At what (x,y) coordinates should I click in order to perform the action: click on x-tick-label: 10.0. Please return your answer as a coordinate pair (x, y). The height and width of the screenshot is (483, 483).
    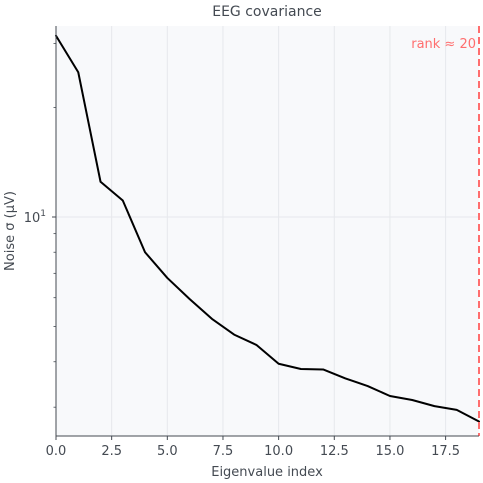
    Looking at the image, I should click on (278, 451).